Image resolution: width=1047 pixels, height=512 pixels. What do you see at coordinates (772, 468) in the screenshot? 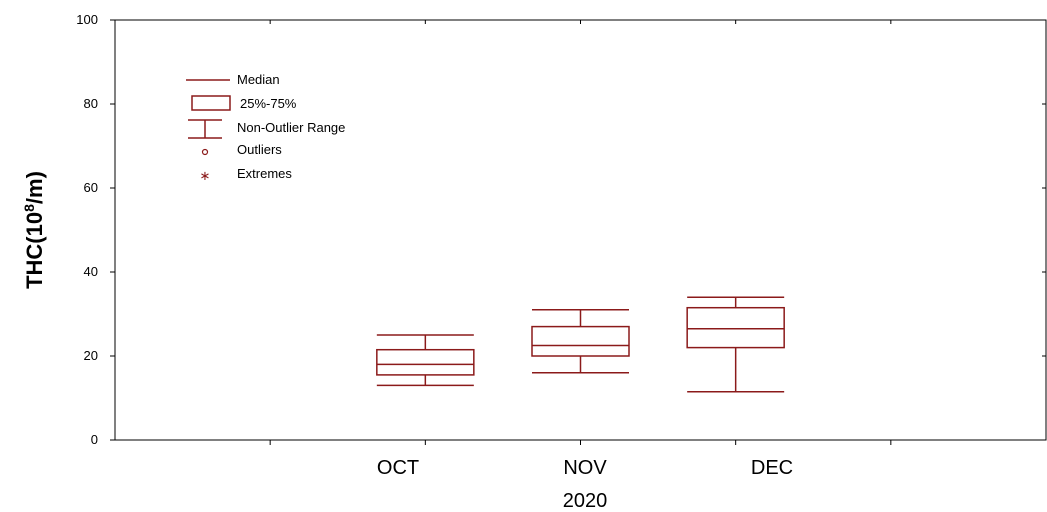
I see `x-category-label: DEC` at bounding box center [772, 468].